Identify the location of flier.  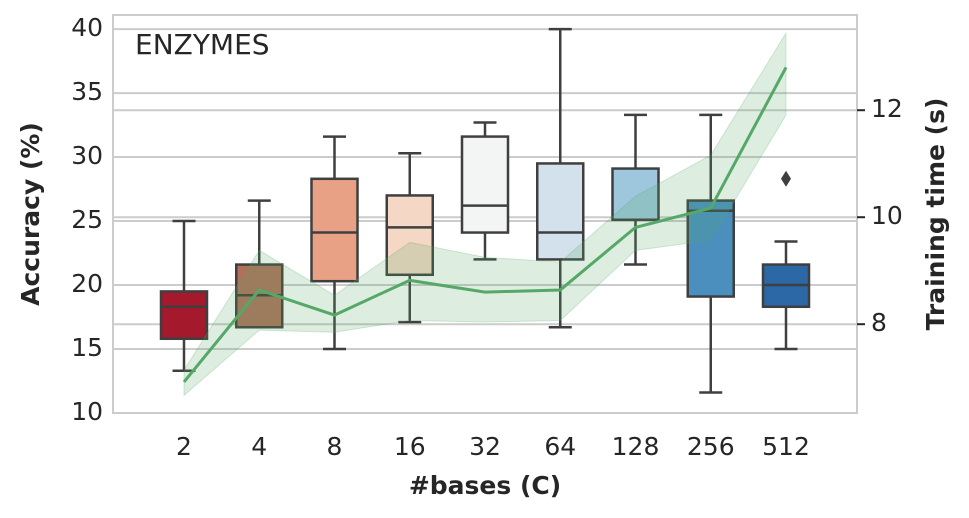
(786, 178).